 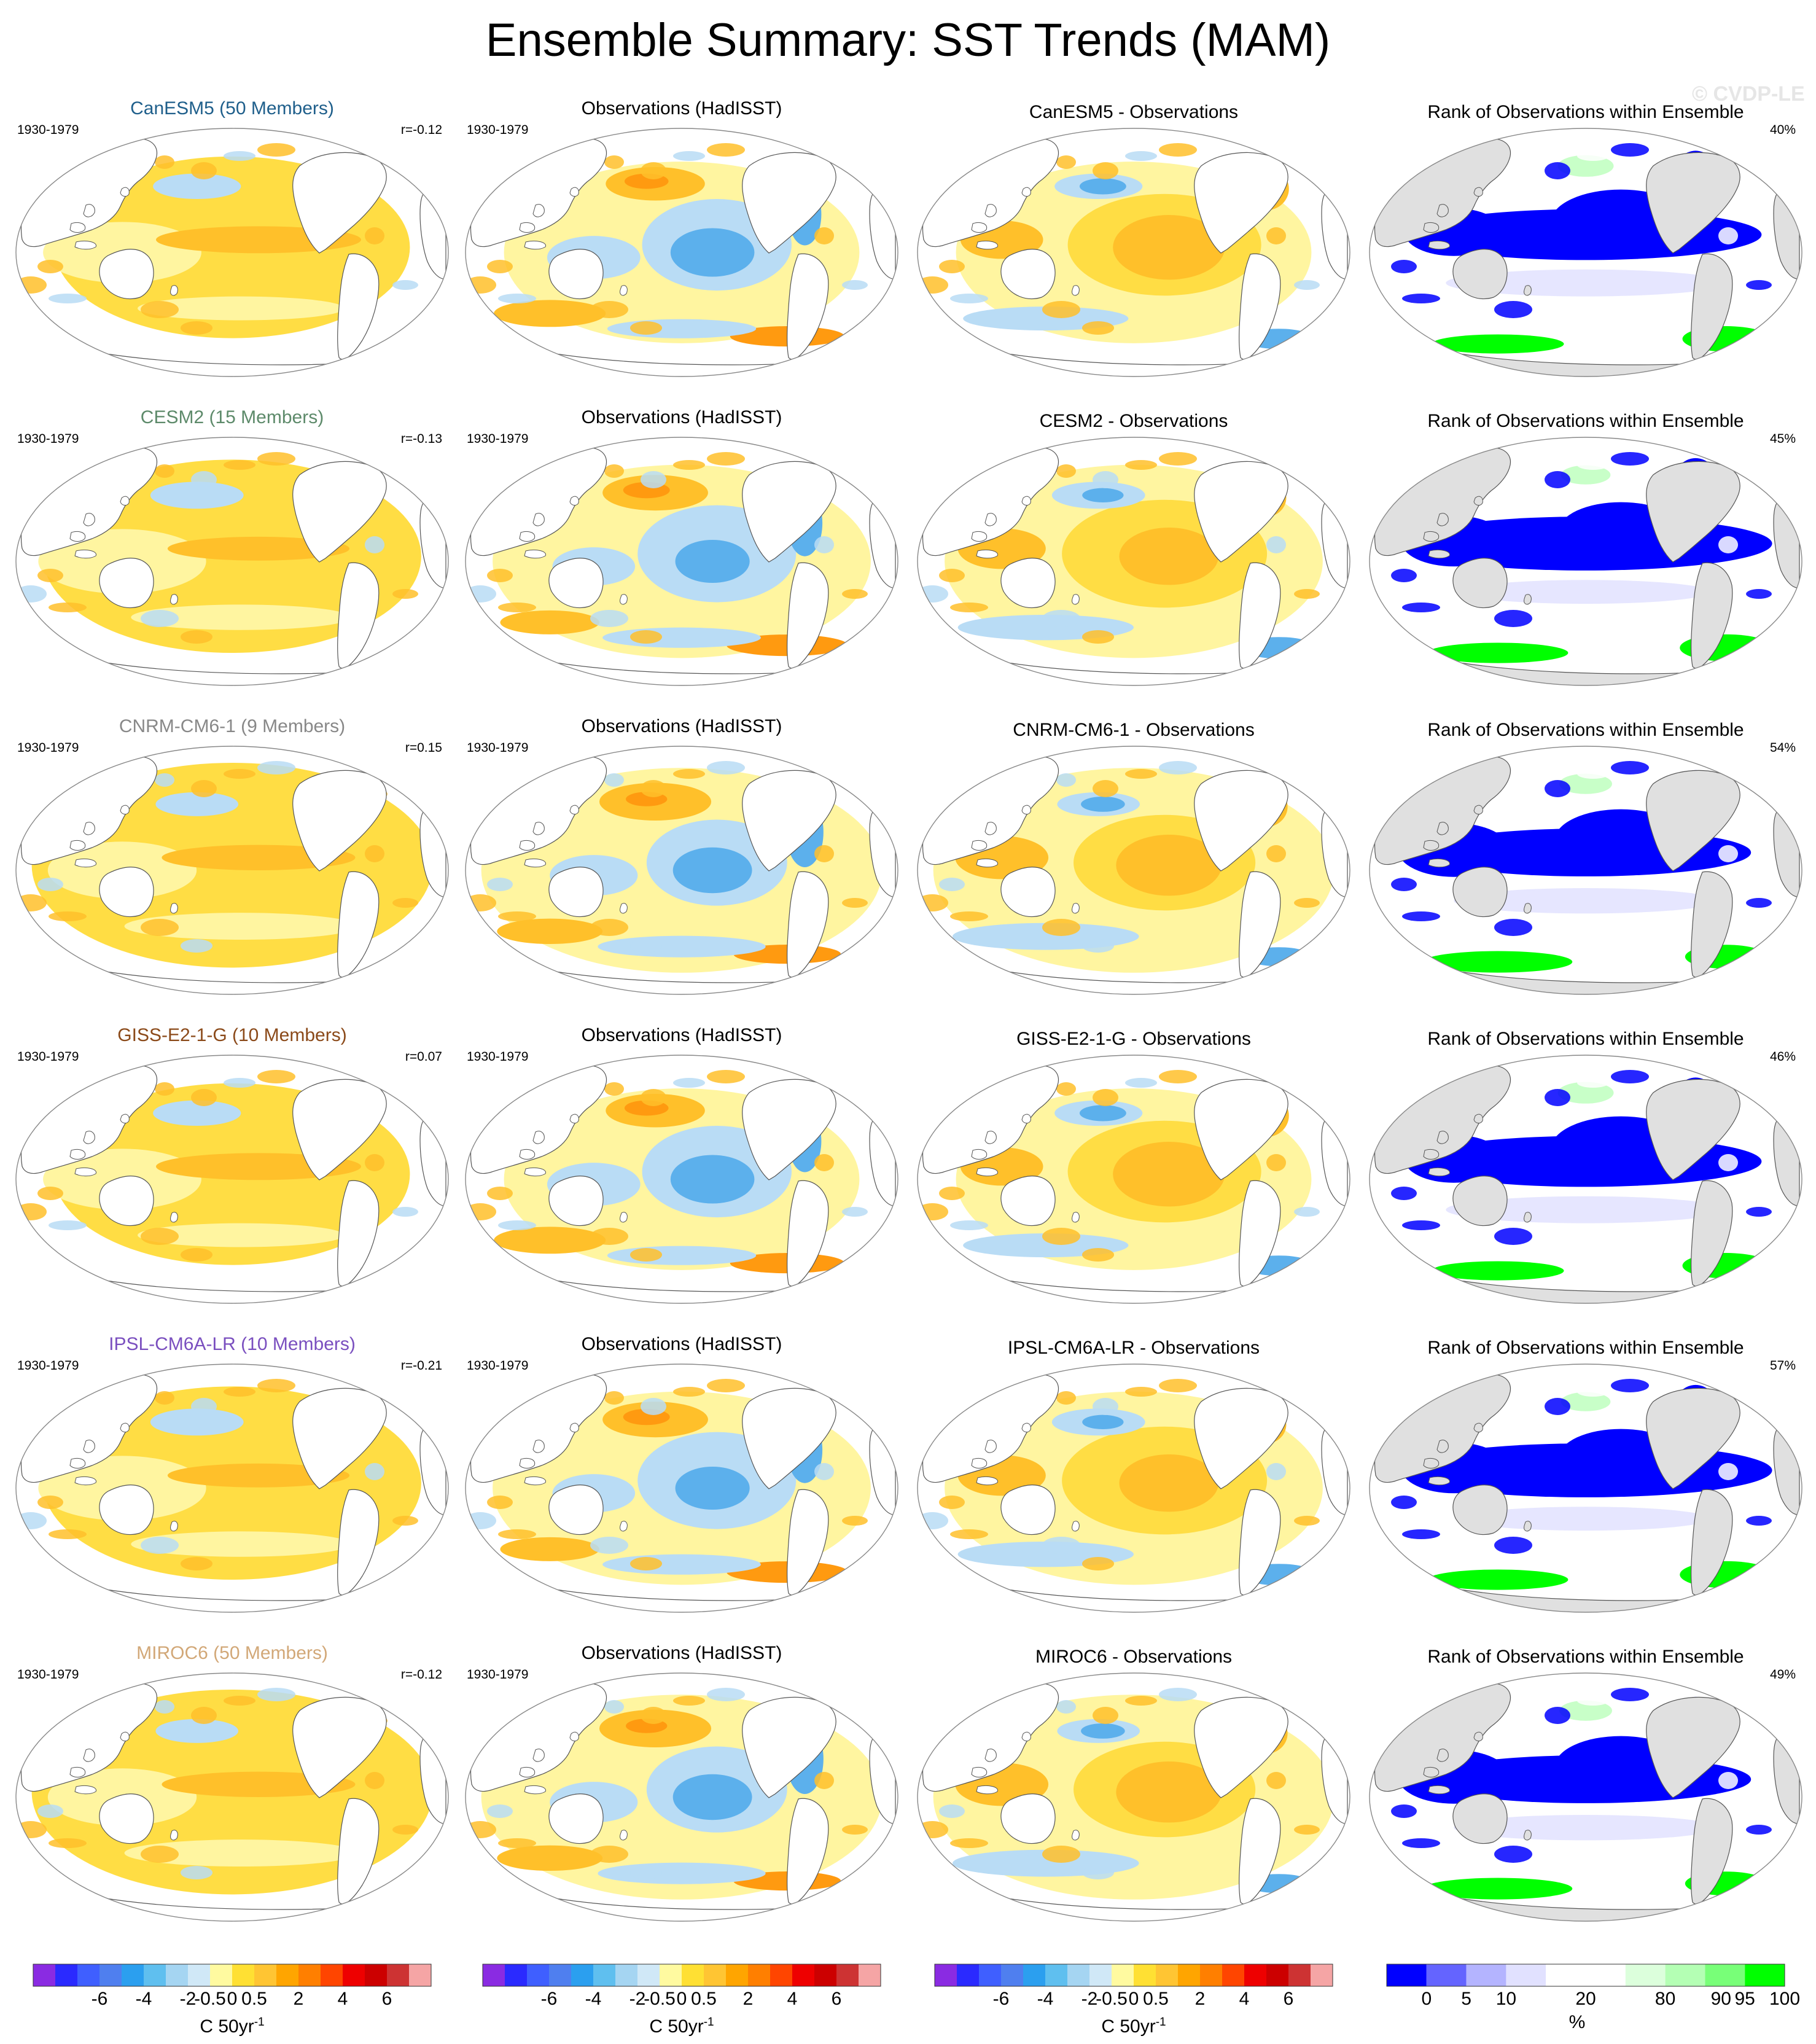 I want to click on rank-percent: 46%, so click(x=1782, y=1057).